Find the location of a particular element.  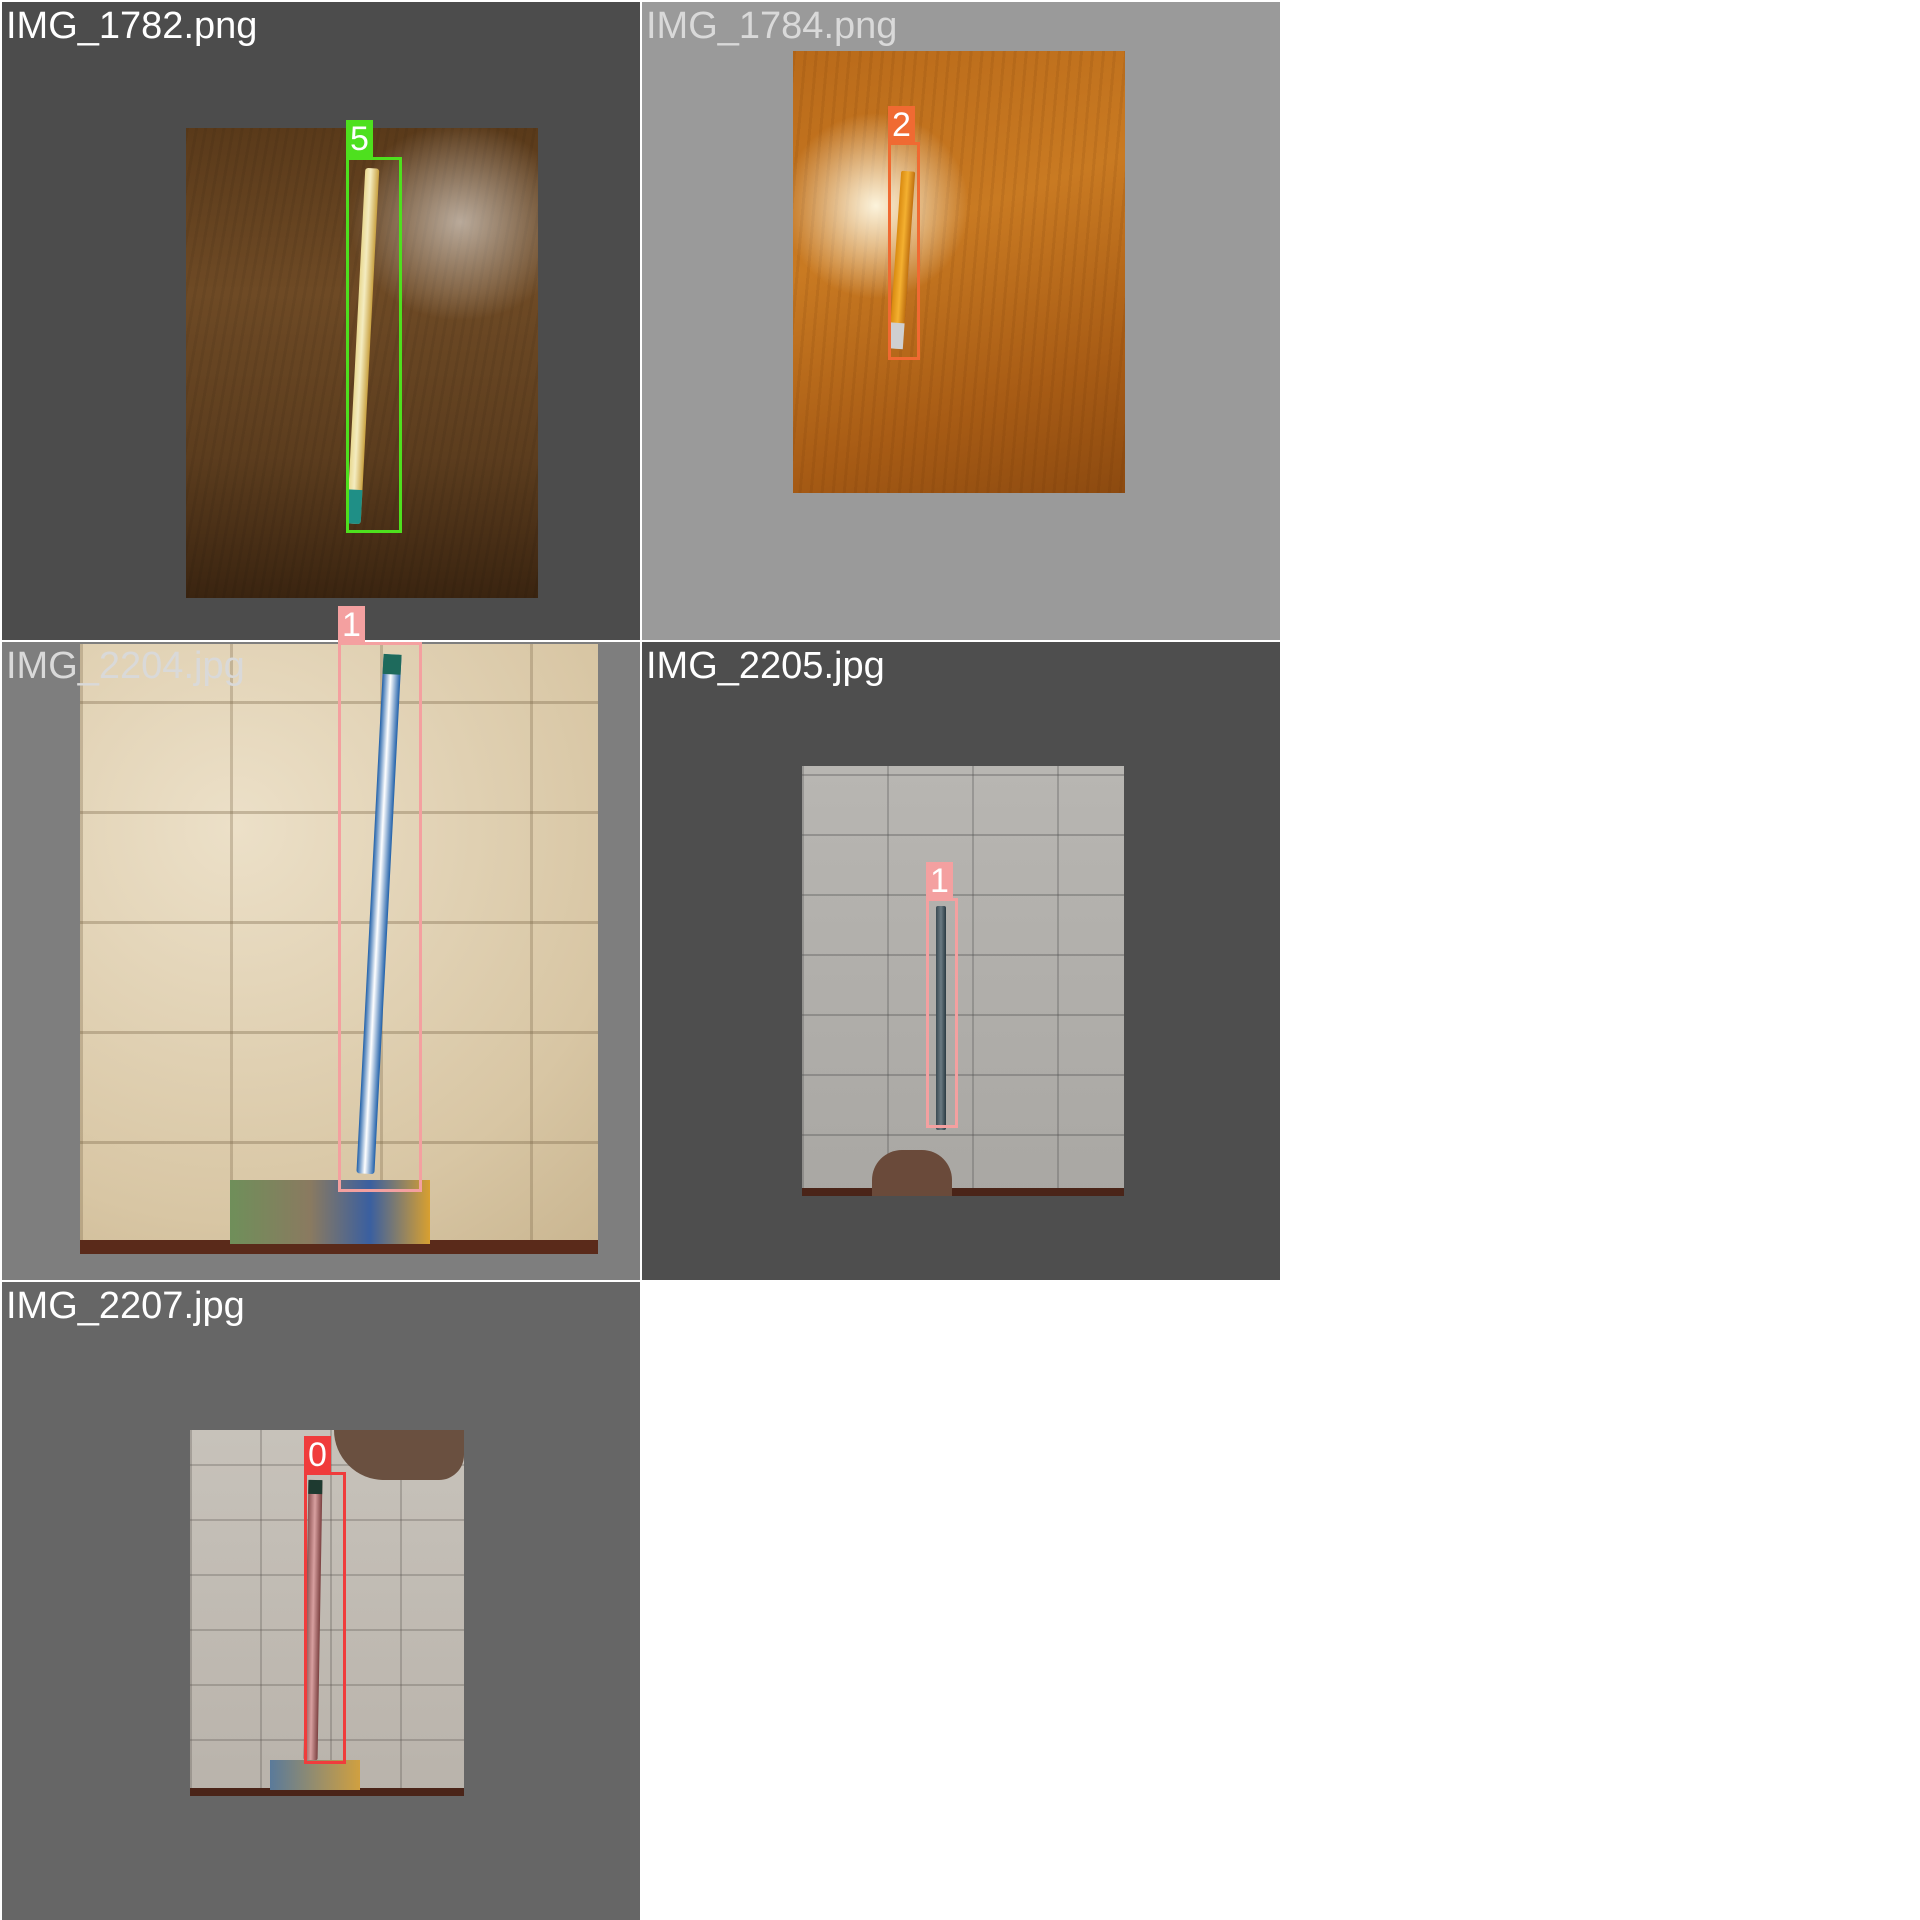

image-tile-4: IMG_2205.jpg 1 is located at coordinates (961, 961).